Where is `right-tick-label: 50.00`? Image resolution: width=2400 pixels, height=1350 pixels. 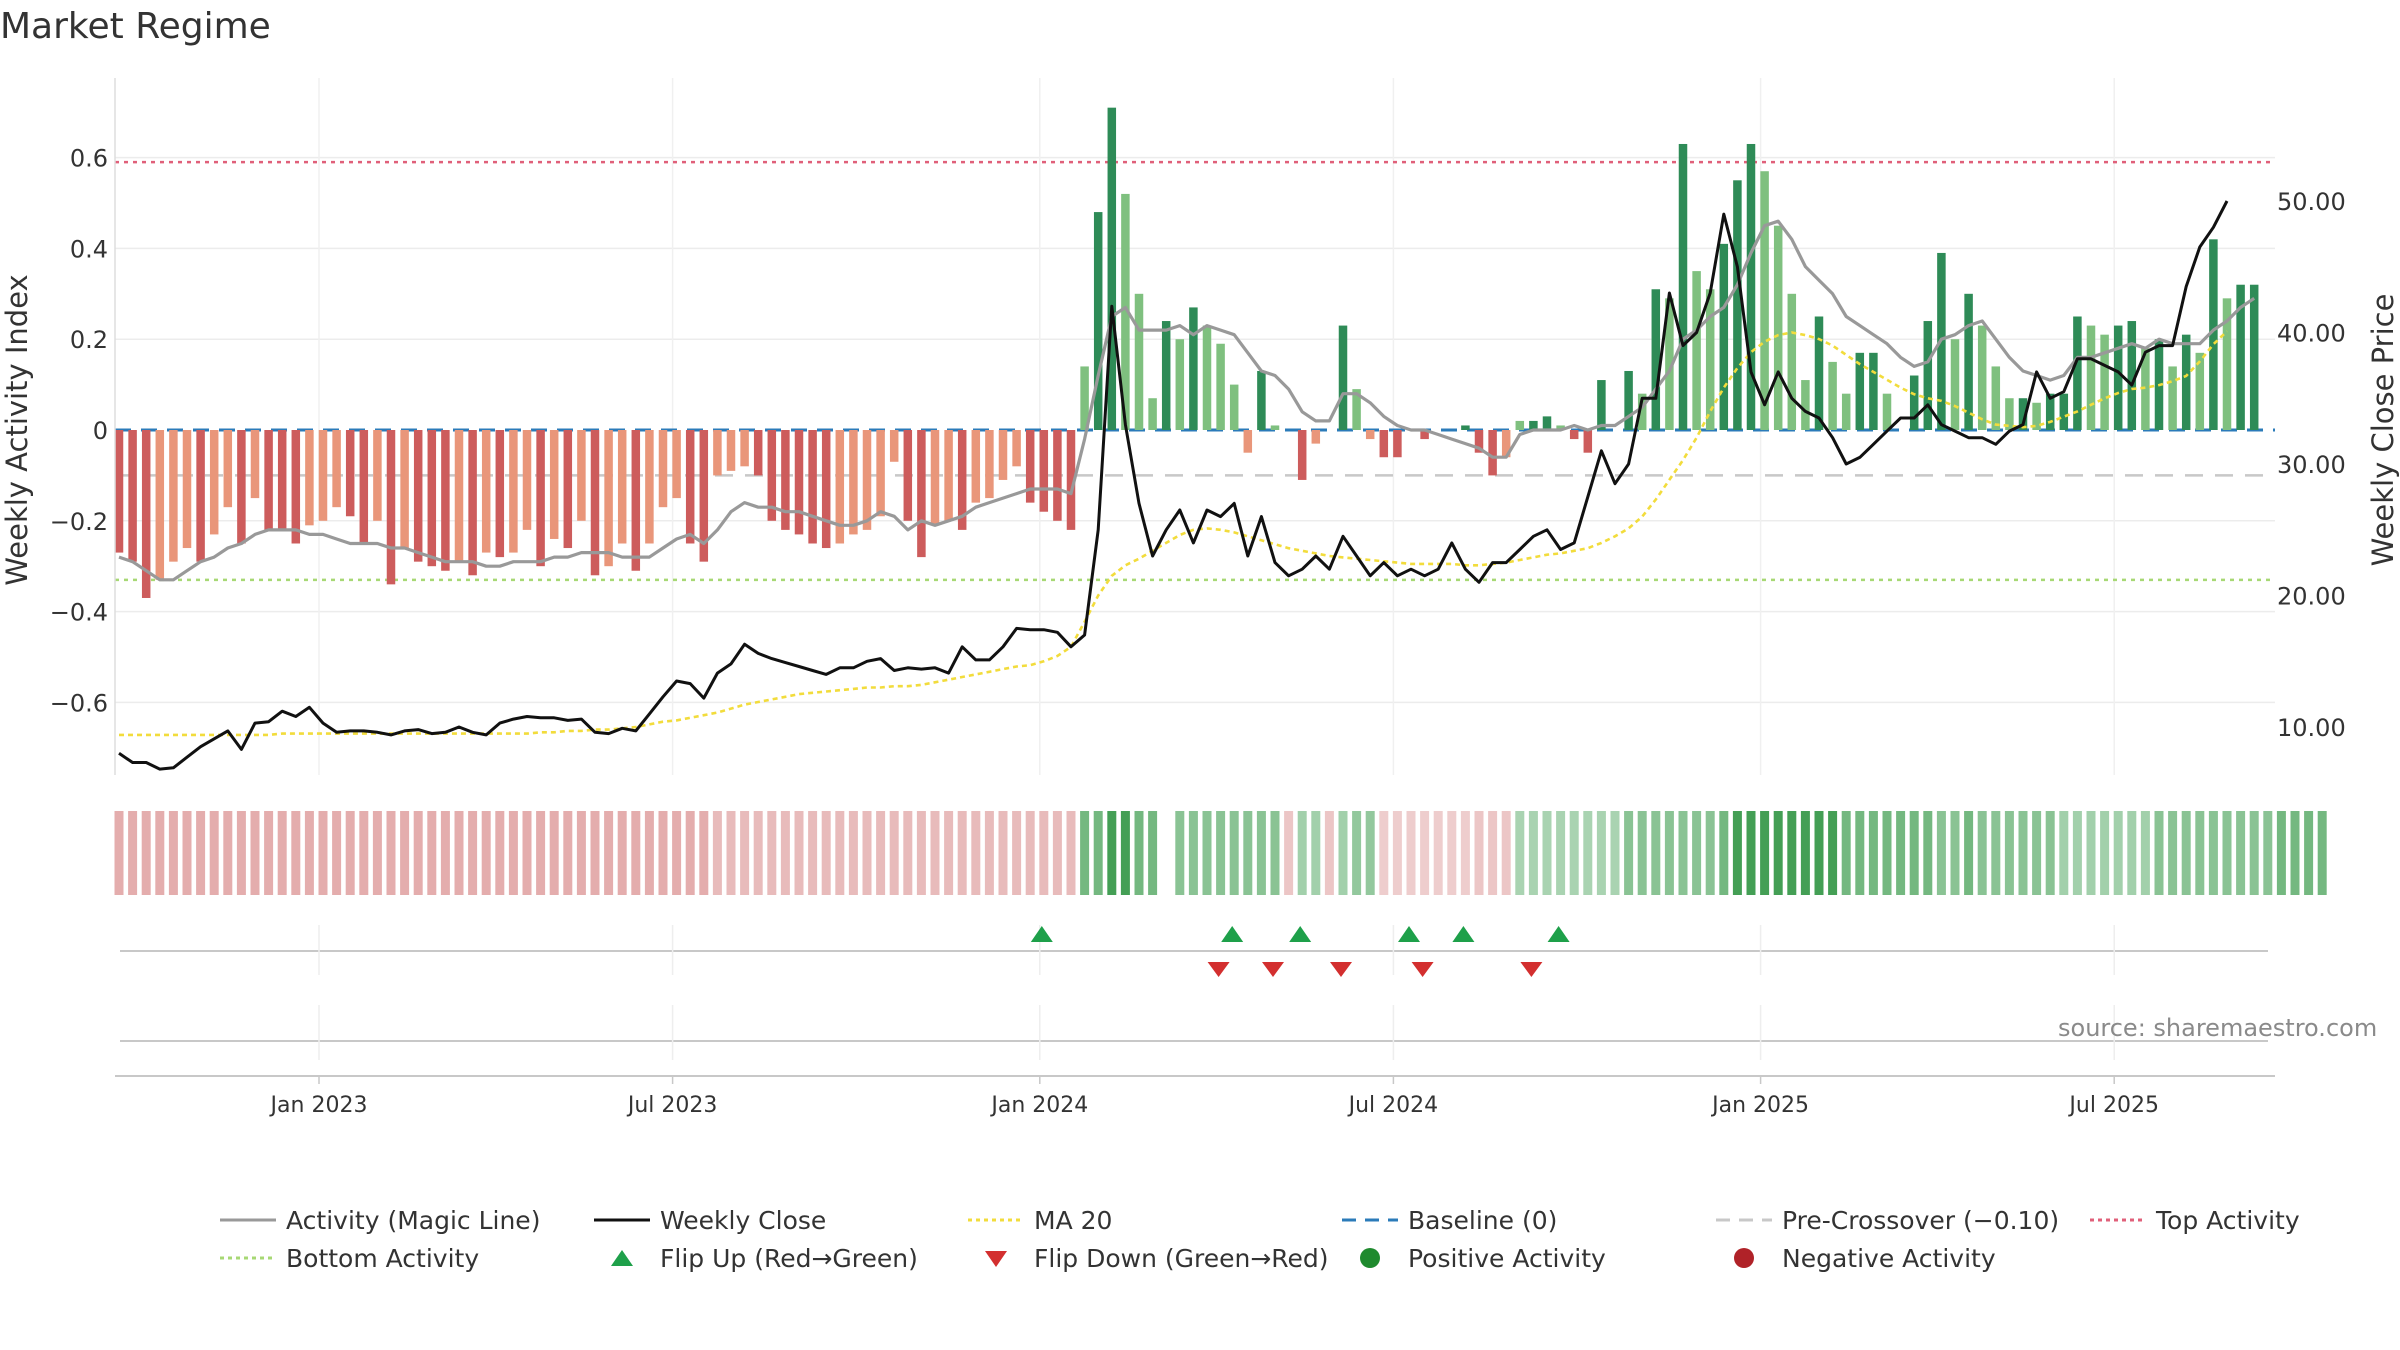
right-tick-label: 50.00 is located at coordinates (2311, 202).